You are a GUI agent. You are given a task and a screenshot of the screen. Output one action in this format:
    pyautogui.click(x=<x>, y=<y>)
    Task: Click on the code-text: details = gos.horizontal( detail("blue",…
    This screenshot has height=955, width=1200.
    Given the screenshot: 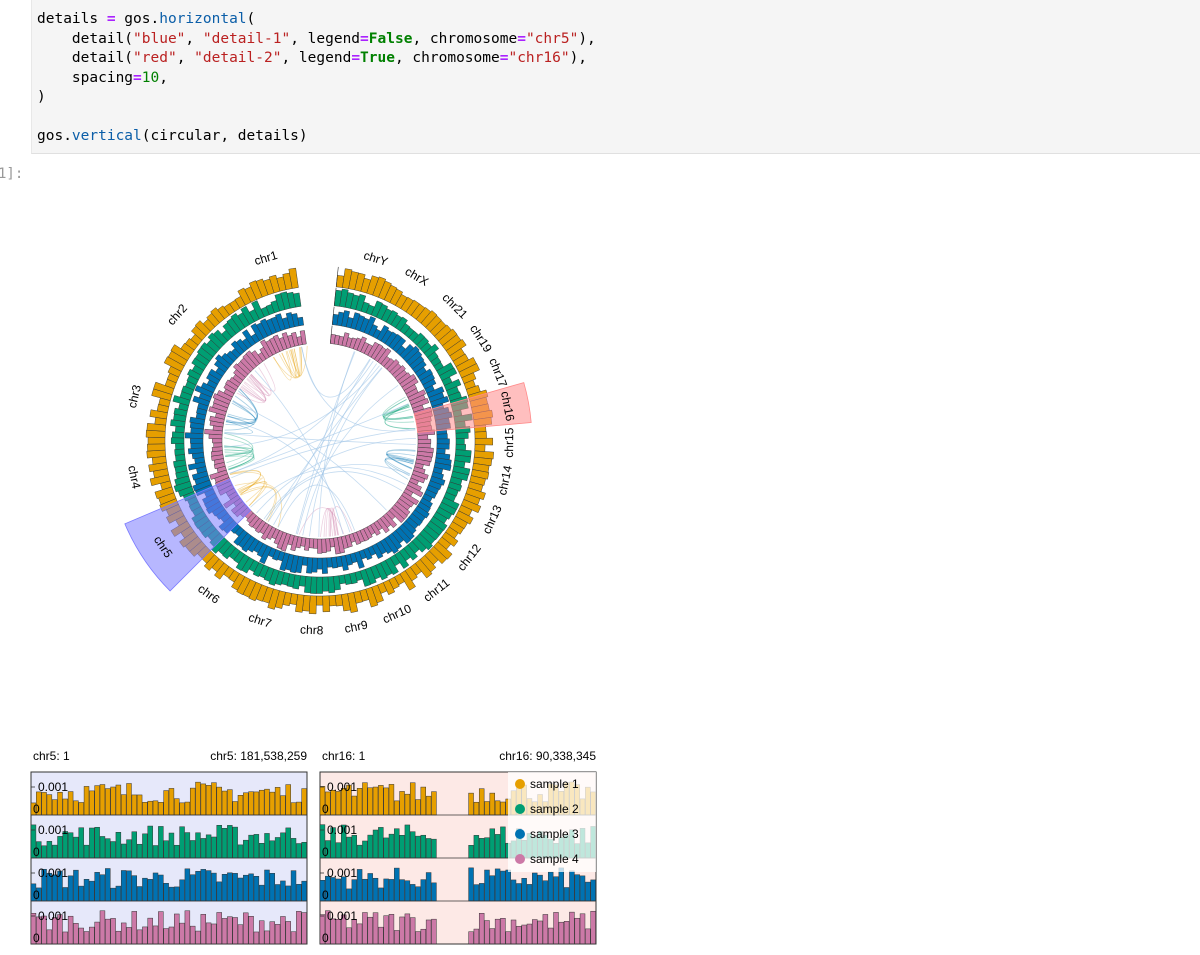 What is the action you would take?
    pyautogui.click(x=316, y=78)
    